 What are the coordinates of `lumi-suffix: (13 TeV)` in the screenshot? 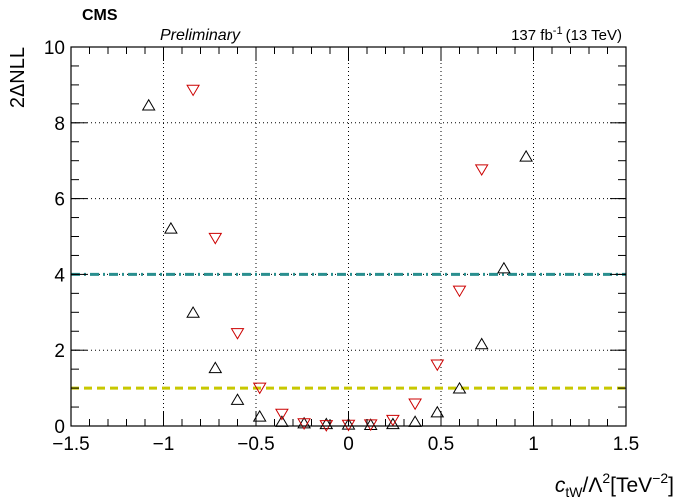 It's located at (594, 35).